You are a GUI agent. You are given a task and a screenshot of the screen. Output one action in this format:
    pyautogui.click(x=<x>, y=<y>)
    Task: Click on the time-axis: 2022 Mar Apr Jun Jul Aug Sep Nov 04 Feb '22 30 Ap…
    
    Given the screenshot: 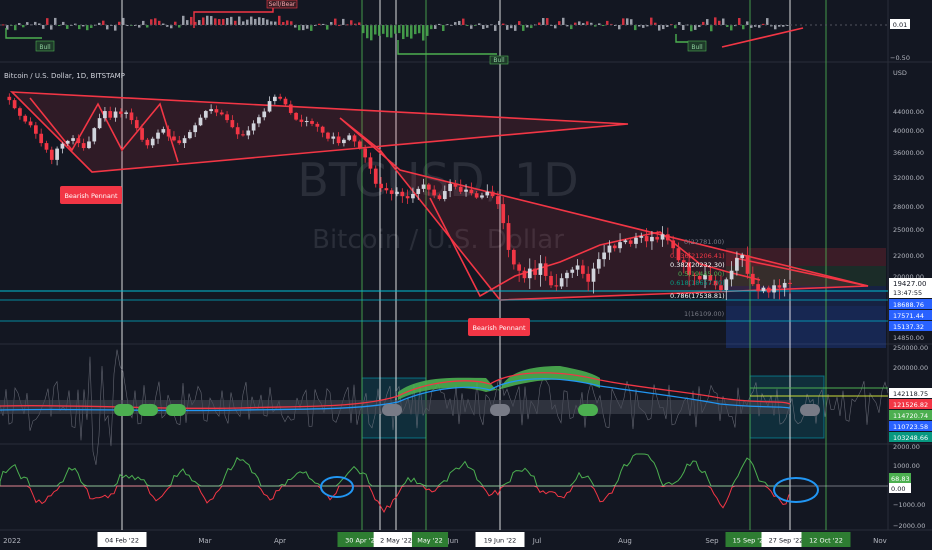 What is the action you would take?
    pyautogui.click(x=445, y=539)
    